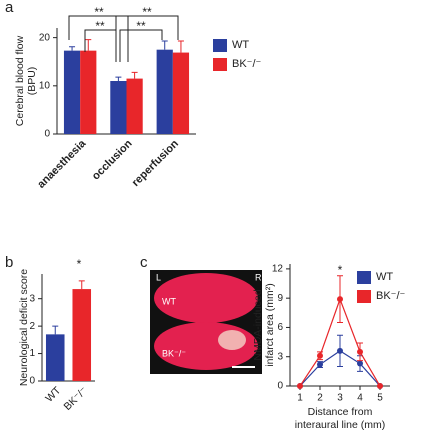 This screenshot has width=425, height=435. What do you see at coordinates (62, 164) in the screenshot?
I see `x-tick-label: anaesthesia` at bounding box center [62, 164].